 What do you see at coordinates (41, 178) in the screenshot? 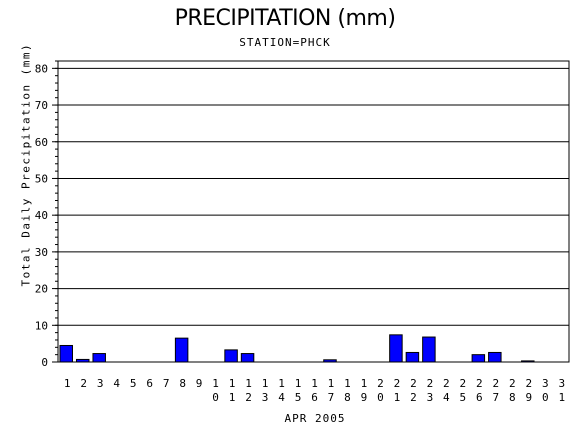
I see `y-tick-label: 50` at bounding box center [41, 178].